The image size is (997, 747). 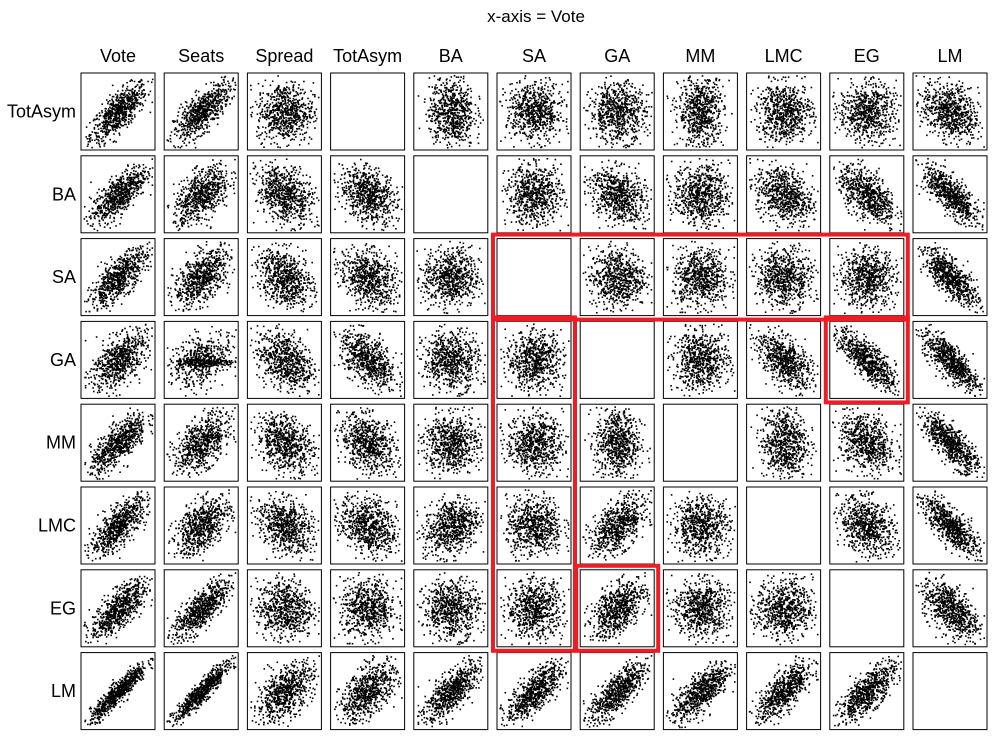 I want to click on panel-totasym-vs-spread, so click(x=284, y=111).